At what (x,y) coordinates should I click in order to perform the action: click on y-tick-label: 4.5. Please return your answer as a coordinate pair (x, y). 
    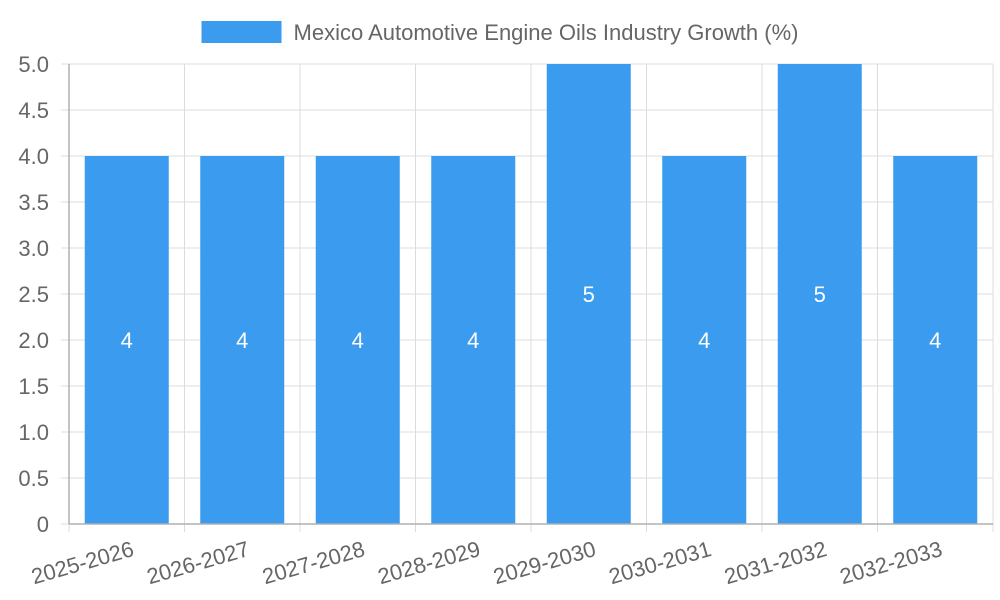
    Looking at the image, I should click on (33, 110).